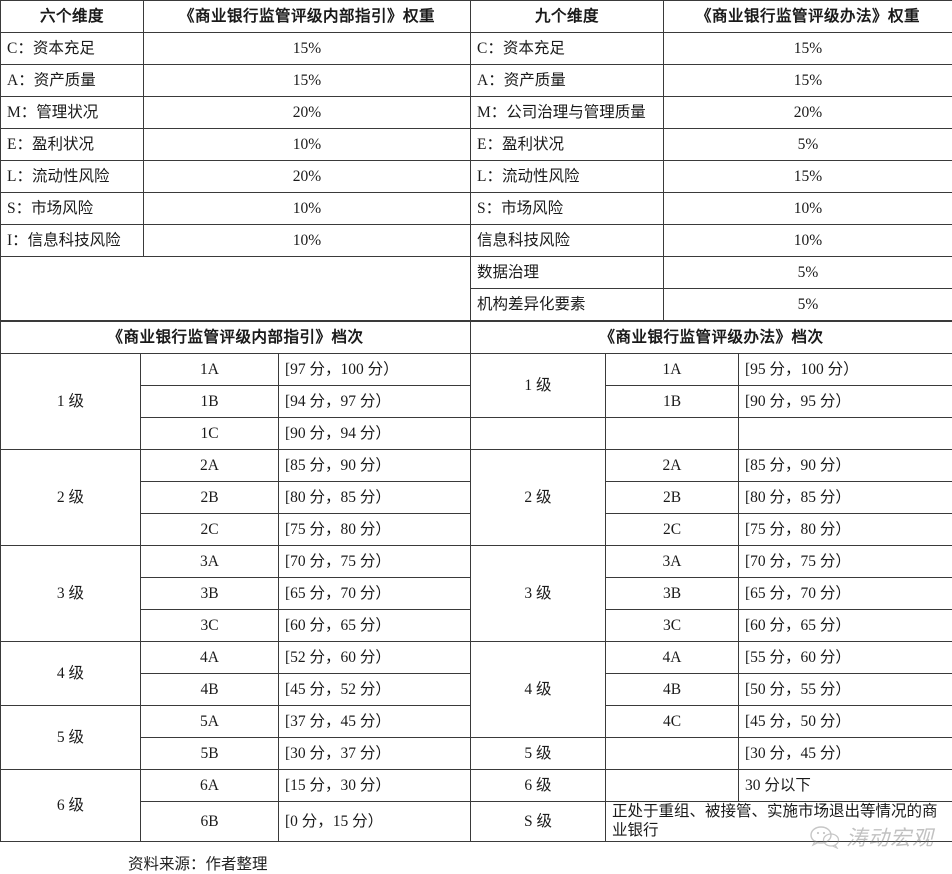 The height and width of the screenshot is (874, 952). I want to click on left-dimension: S：市场风险, so click(72, 209).